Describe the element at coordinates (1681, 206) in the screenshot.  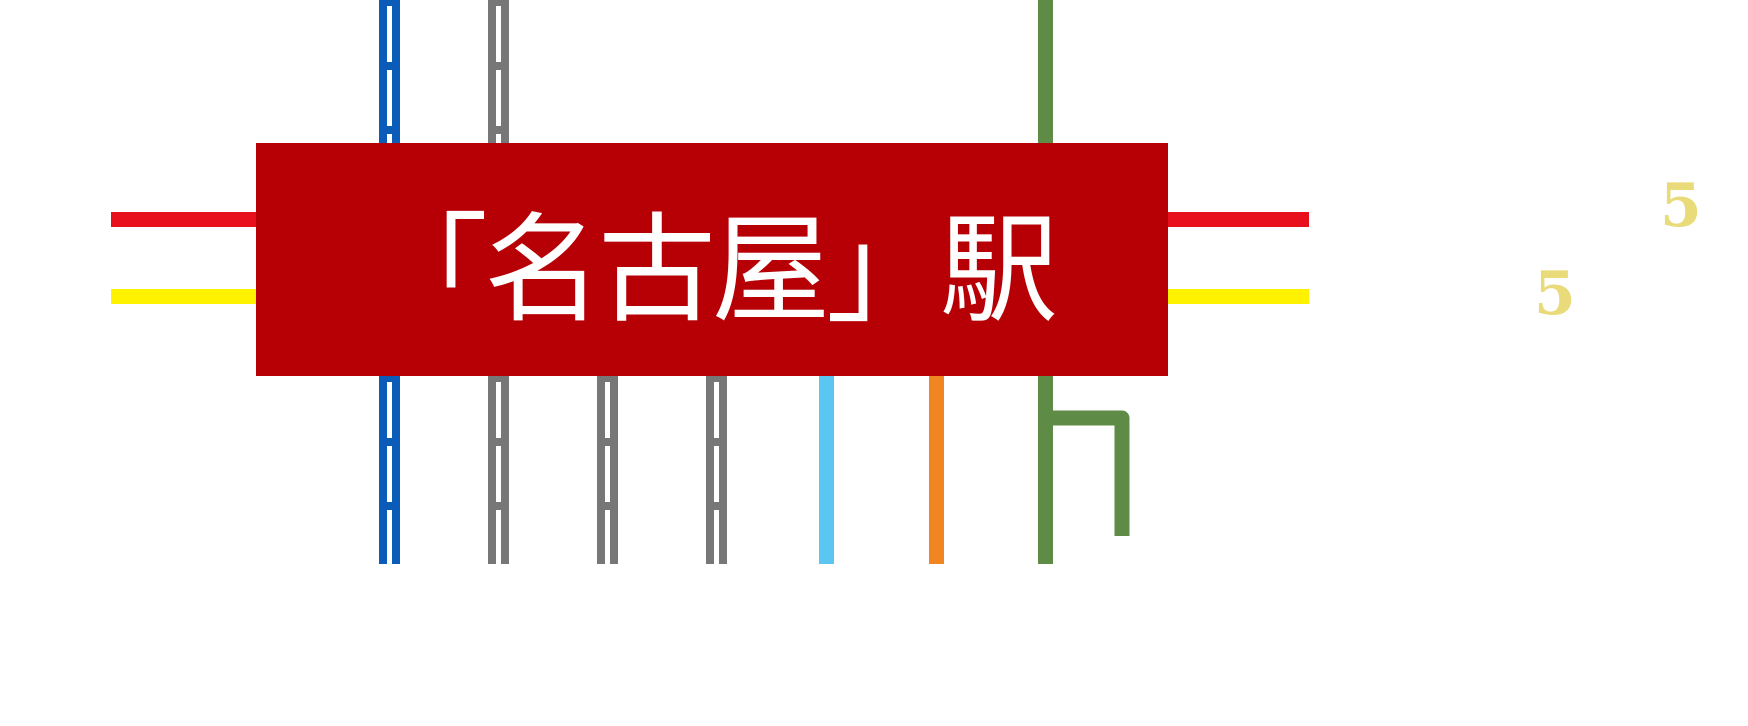
I see `route-number-1: 5` at that location.